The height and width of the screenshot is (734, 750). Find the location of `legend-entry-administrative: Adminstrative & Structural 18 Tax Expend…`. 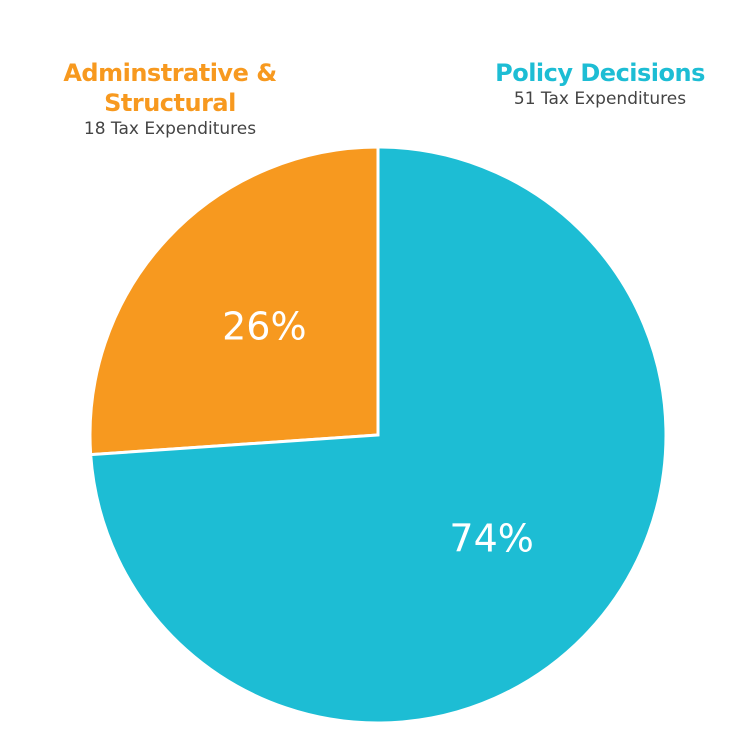

legend-entry-administrative: Adminstrative & Structural 18 Tax Expend… is located at coordinates (170, 99).